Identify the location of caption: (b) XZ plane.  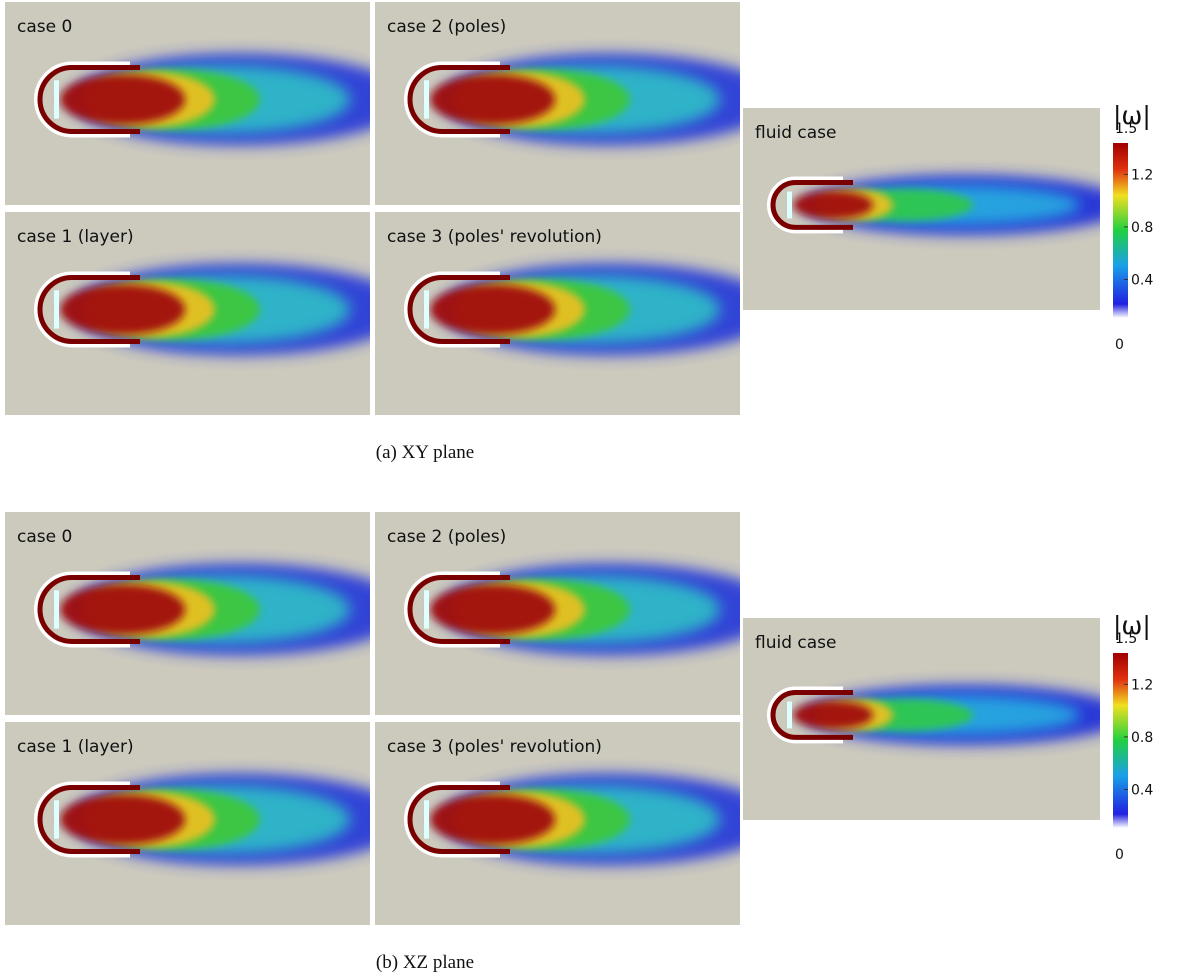
(425, 962).